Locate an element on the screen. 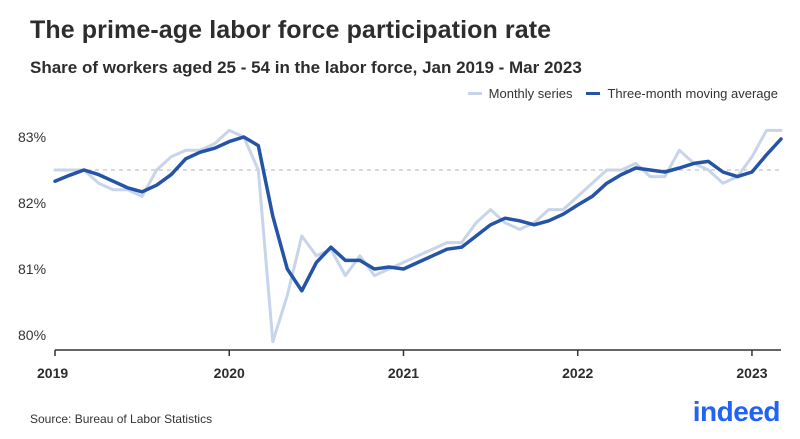 The image size is (800, 439). x-tick-label-2: 2021 is located at coordinates (403, 373).